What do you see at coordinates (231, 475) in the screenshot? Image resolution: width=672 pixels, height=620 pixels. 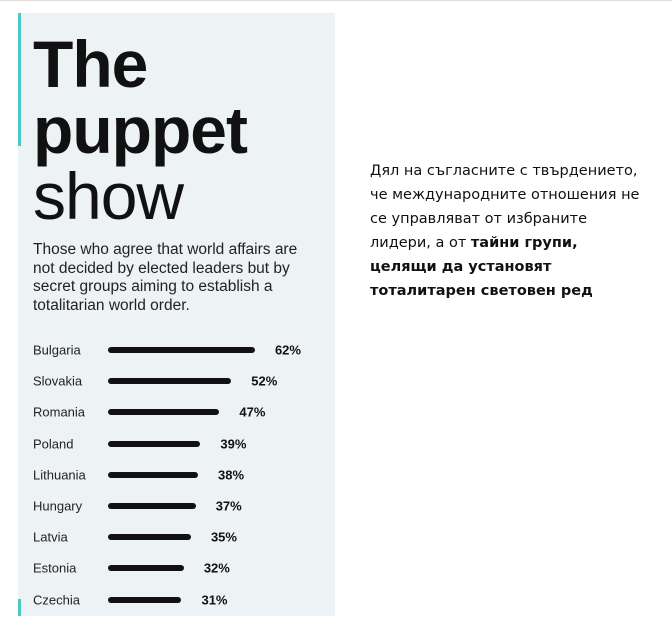 I see `value-label: 38%` at bounding box center [231, 475].